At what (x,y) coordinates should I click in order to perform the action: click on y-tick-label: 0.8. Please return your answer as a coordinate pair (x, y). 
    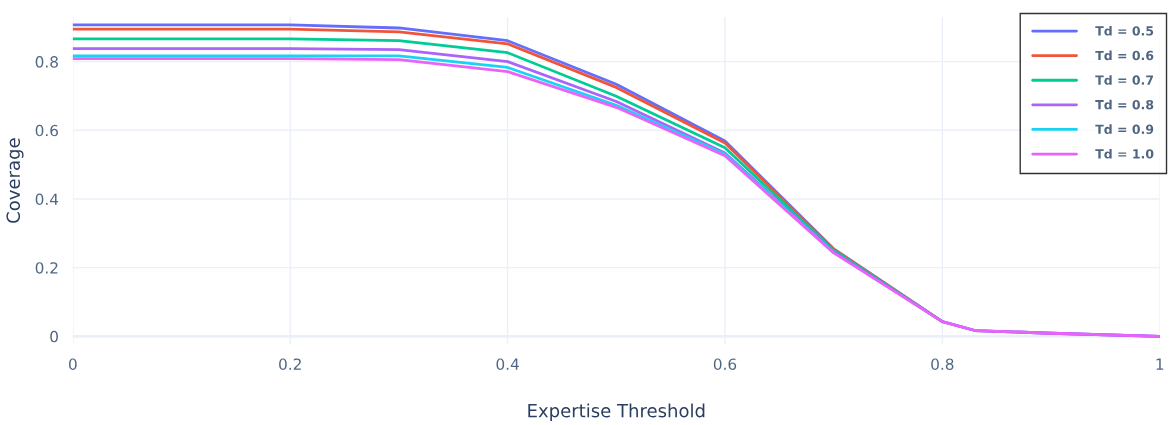
    Looking at the image, I should click on (46, 62).